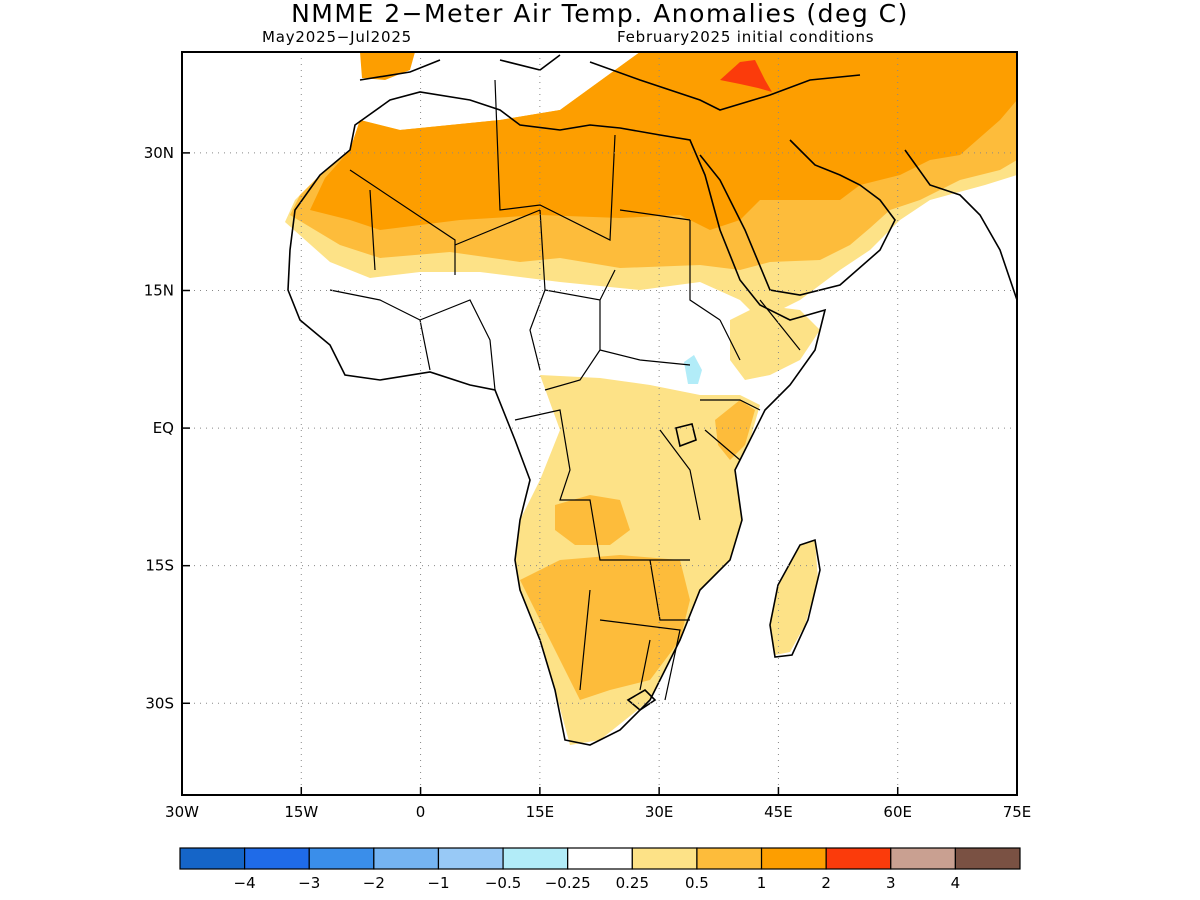  What do you see at coordinates (659, 812) in the screenshot?
I see `lon-tick-label: 30E` at bounding box center [659, 812].